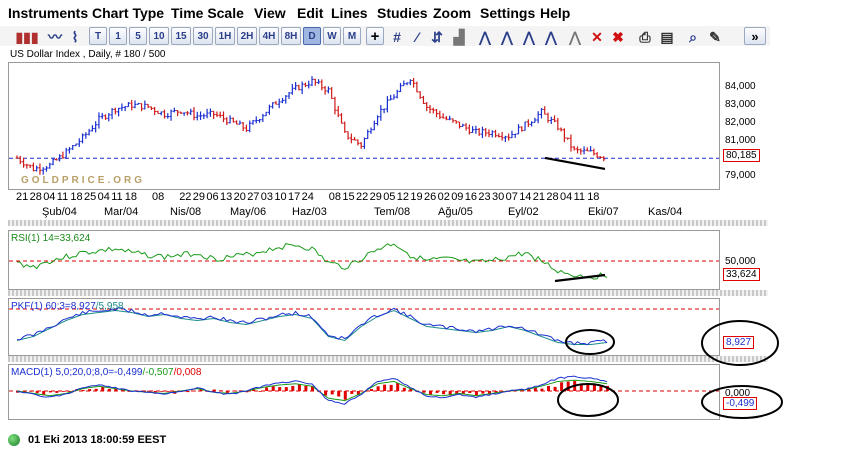 The height and width of the screenshot is (460, 852). What do you see at coordinates (118, 36) in the screenshot?
I see `period-1-button: 1` at bounding box center [118, 36].